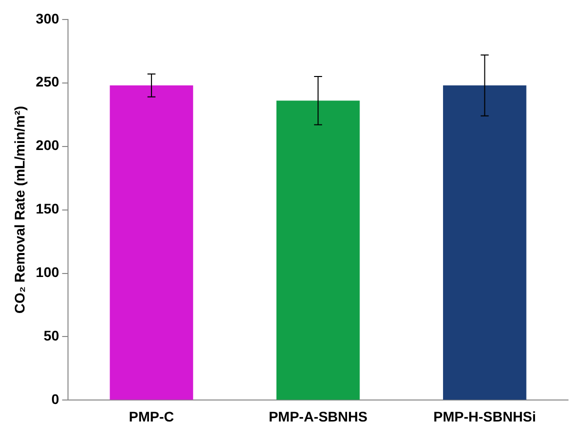  What do you see at coordinates (48, 208) in the screenshot?
I see `y-tick-label: 150` at bounding box center [48, 208].